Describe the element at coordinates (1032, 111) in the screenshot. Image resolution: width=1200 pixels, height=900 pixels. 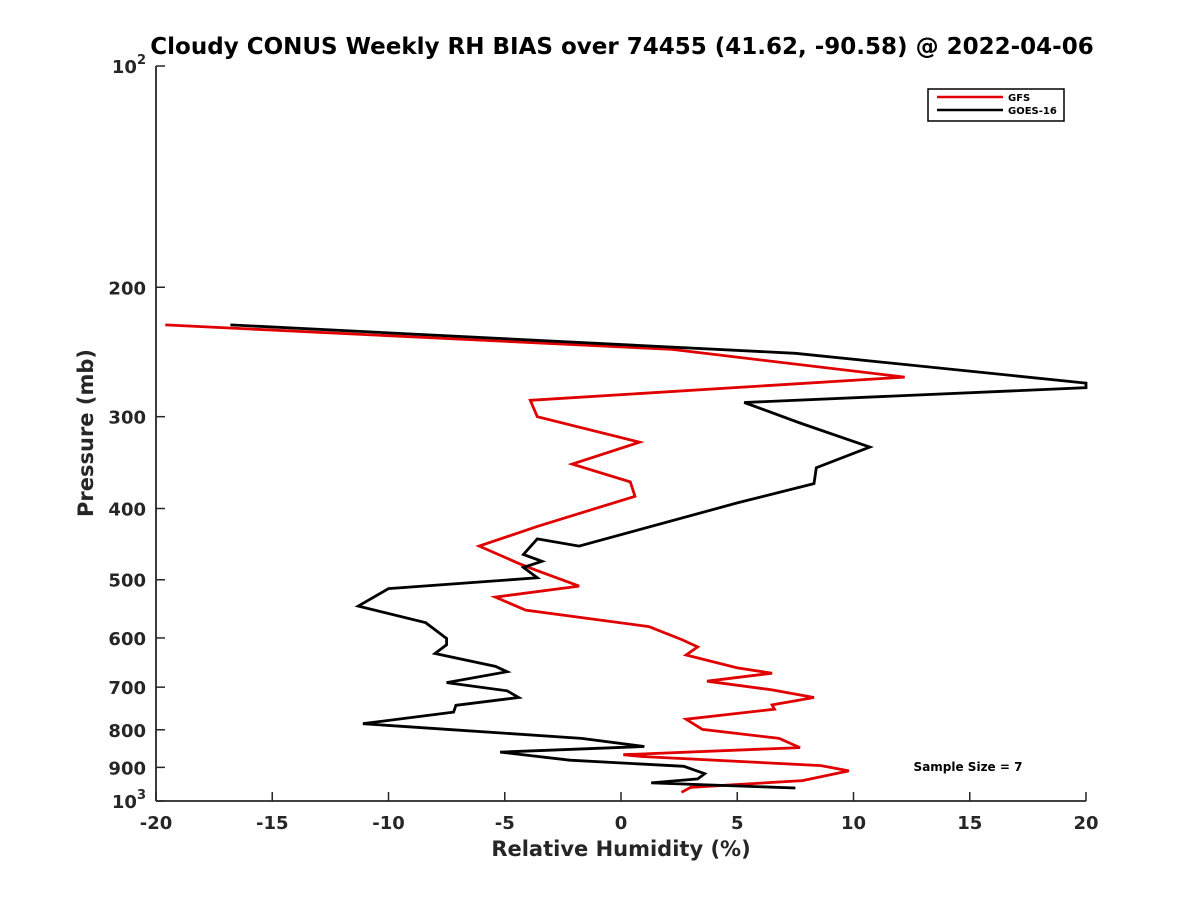
I see `legend-label-goes16: GOES-16` at that location.